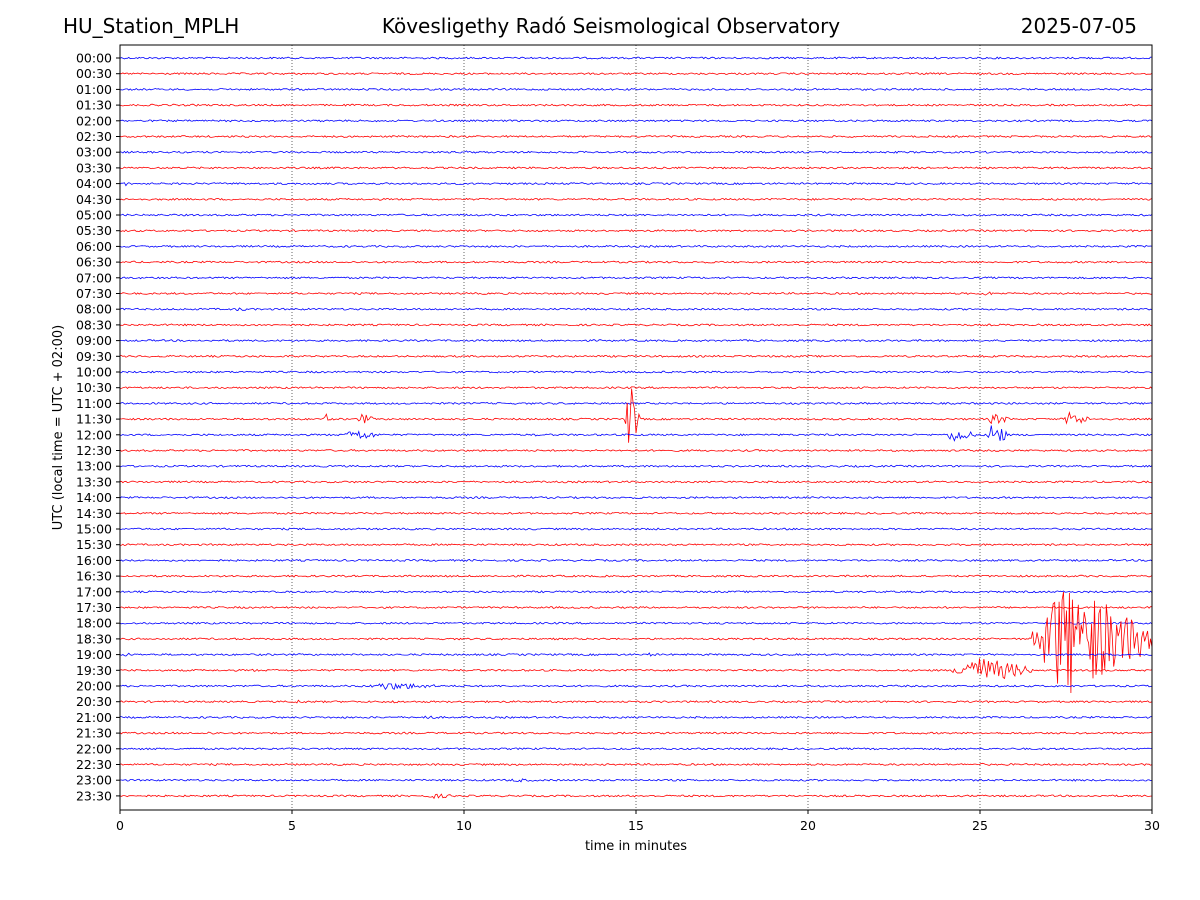  Describe the element at coordinates (94, 324) in the screenshot. I see `y-tick-label: 08:30` at that location.